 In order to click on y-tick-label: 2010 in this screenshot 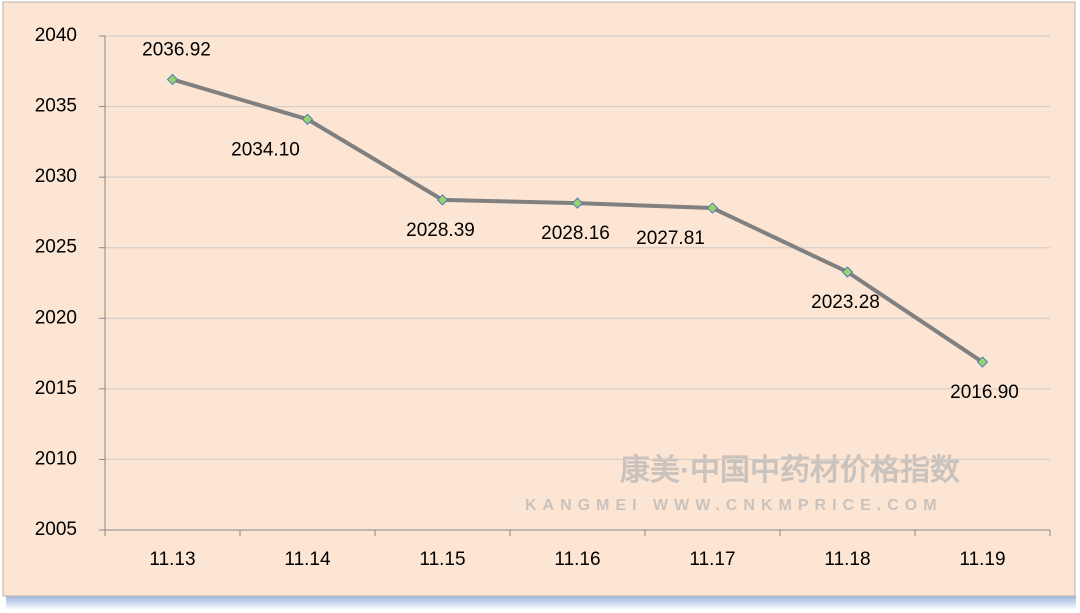, I will do `click(56, 458)`.